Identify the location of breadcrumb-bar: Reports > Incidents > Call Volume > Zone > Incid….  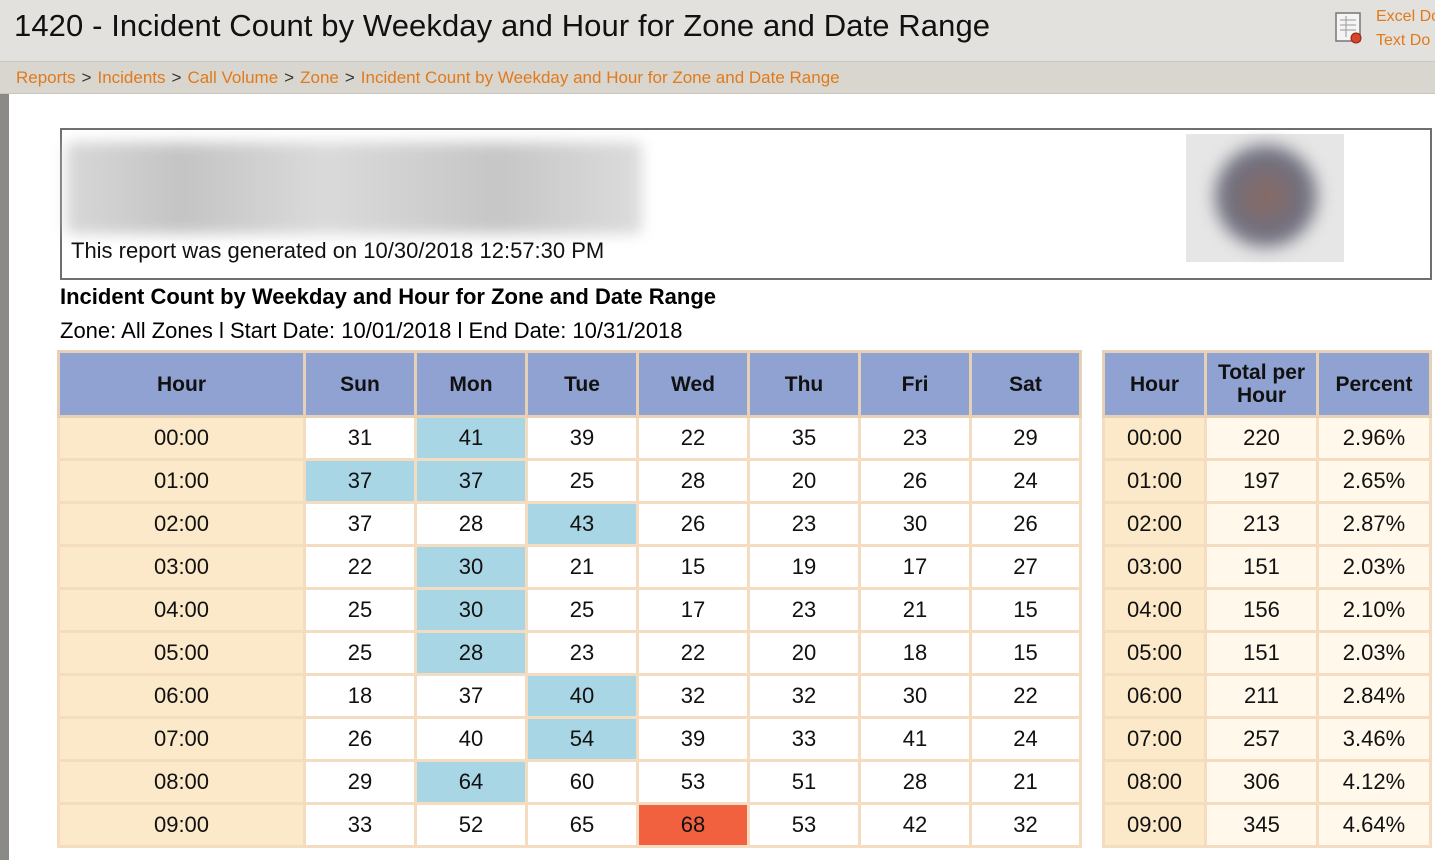
(717, 78).